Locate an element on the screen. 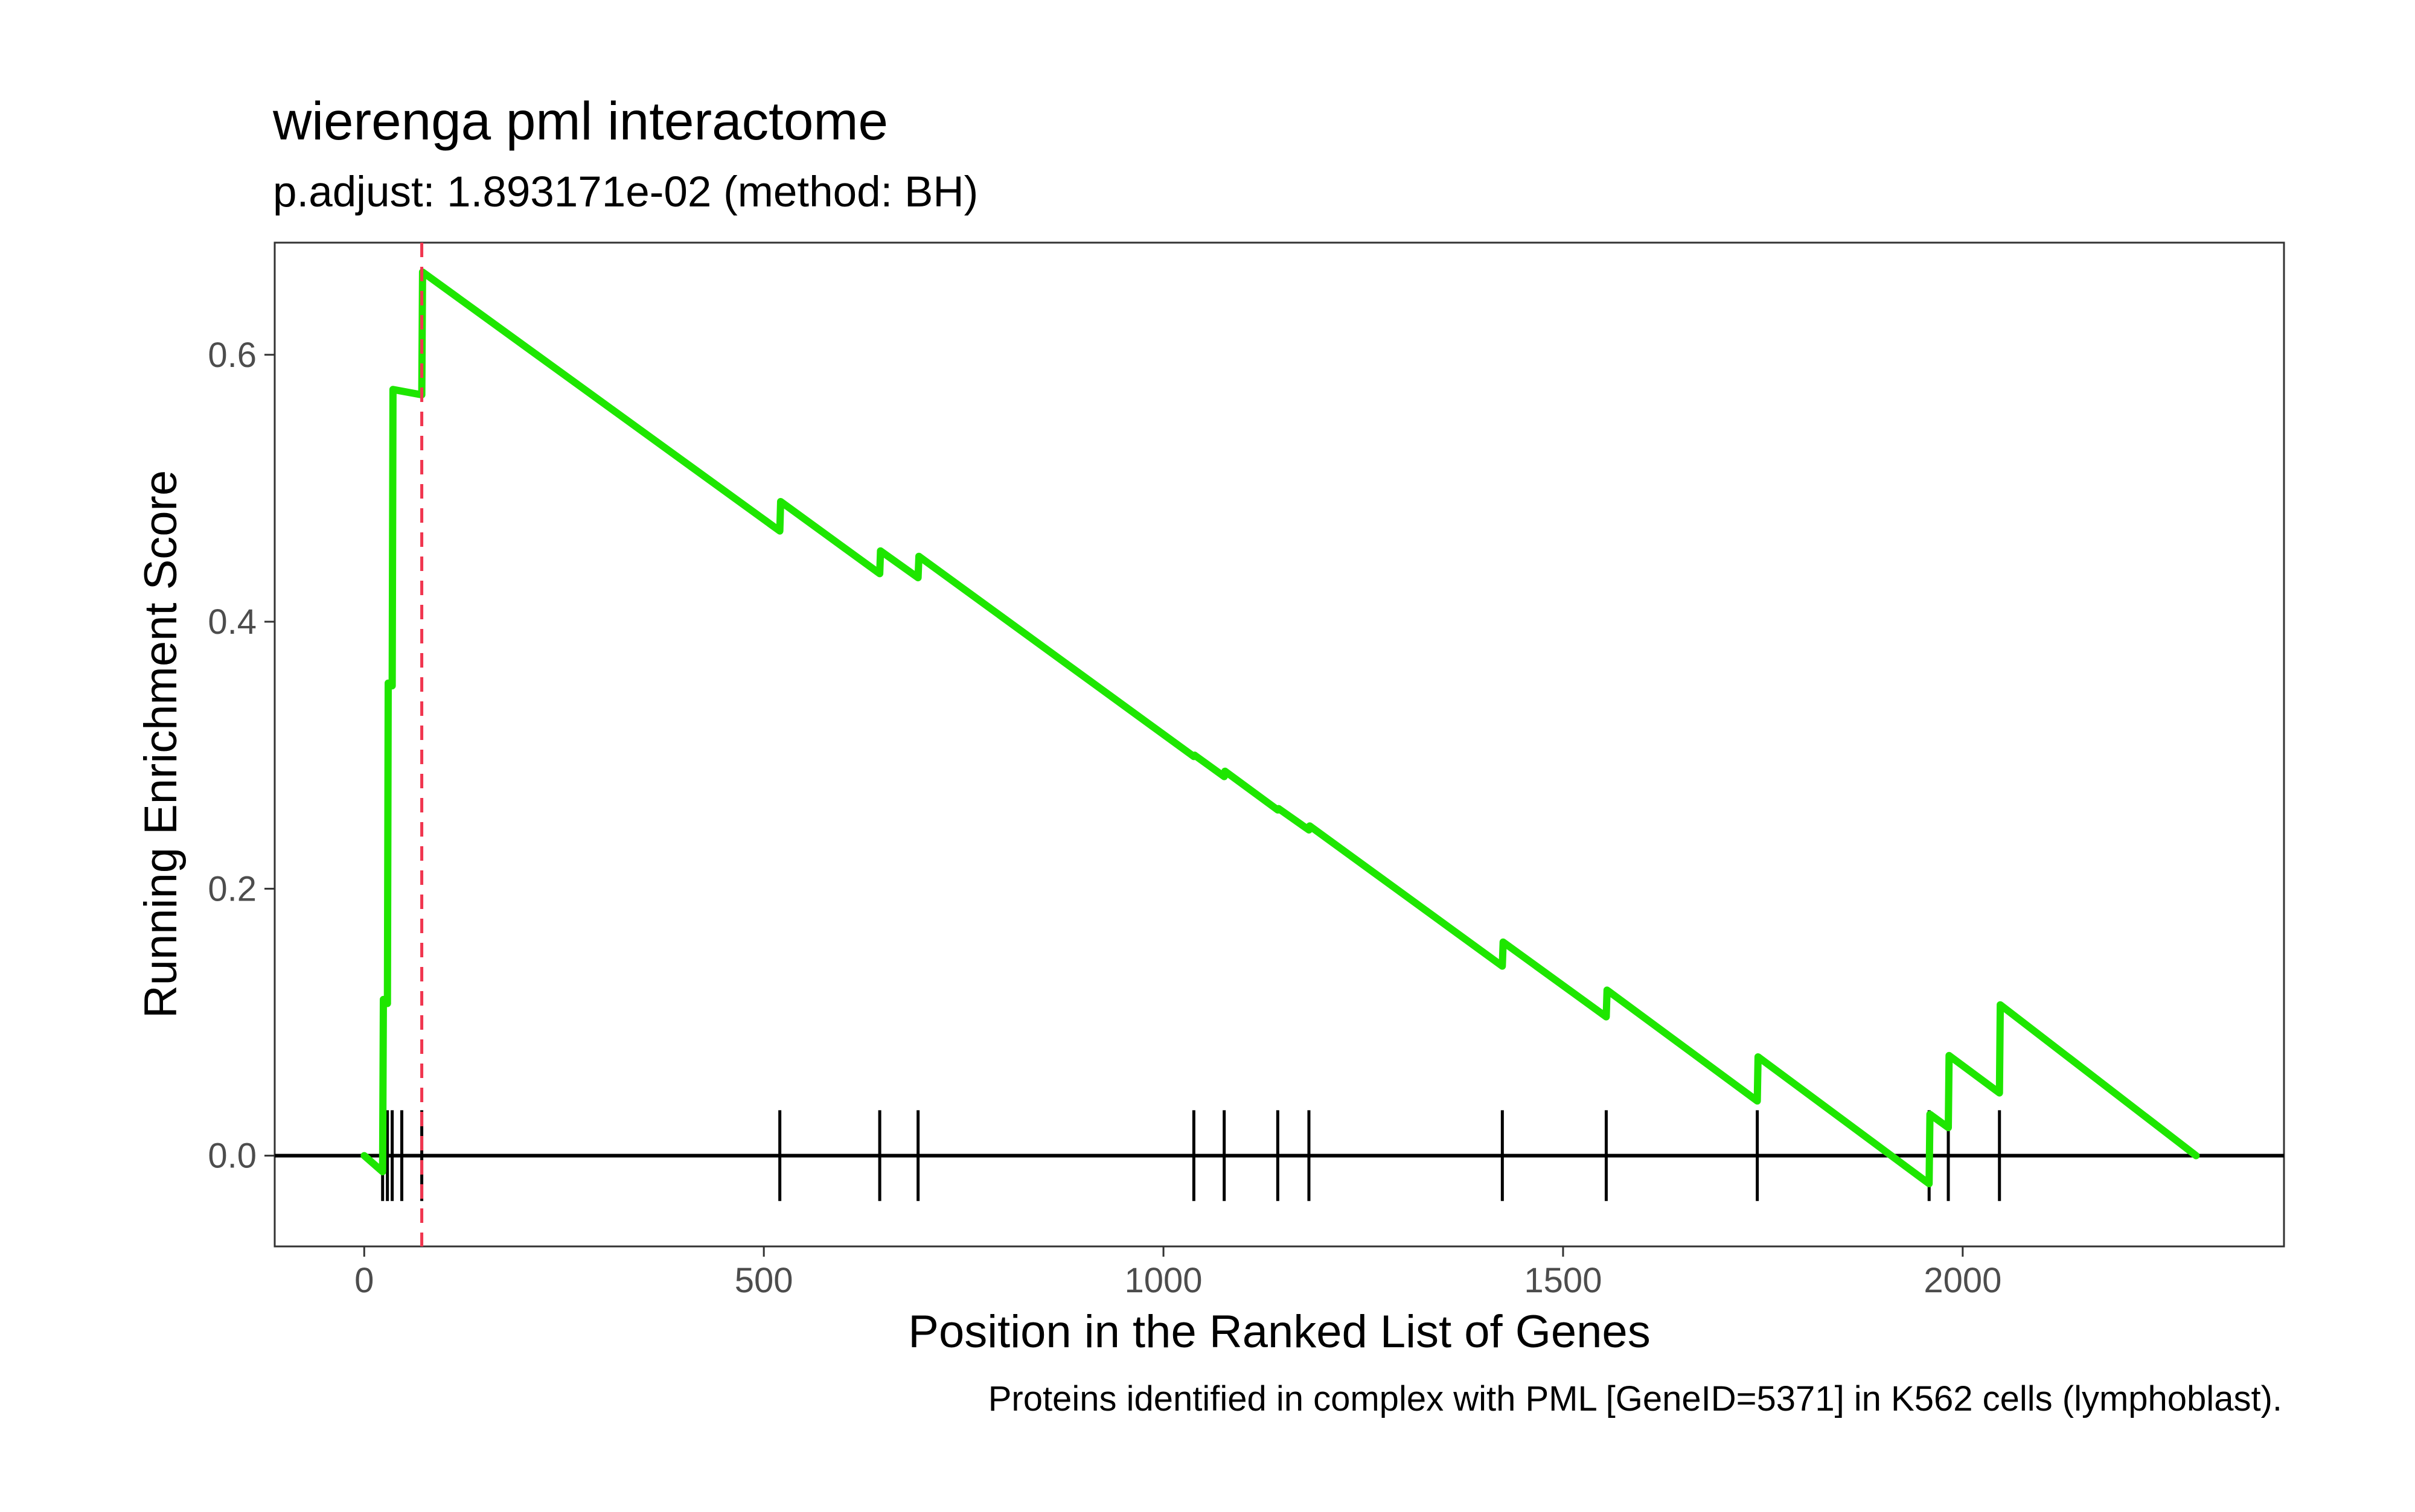  chart-title: wierenga pml interactome is located at coordinates (580, 121).